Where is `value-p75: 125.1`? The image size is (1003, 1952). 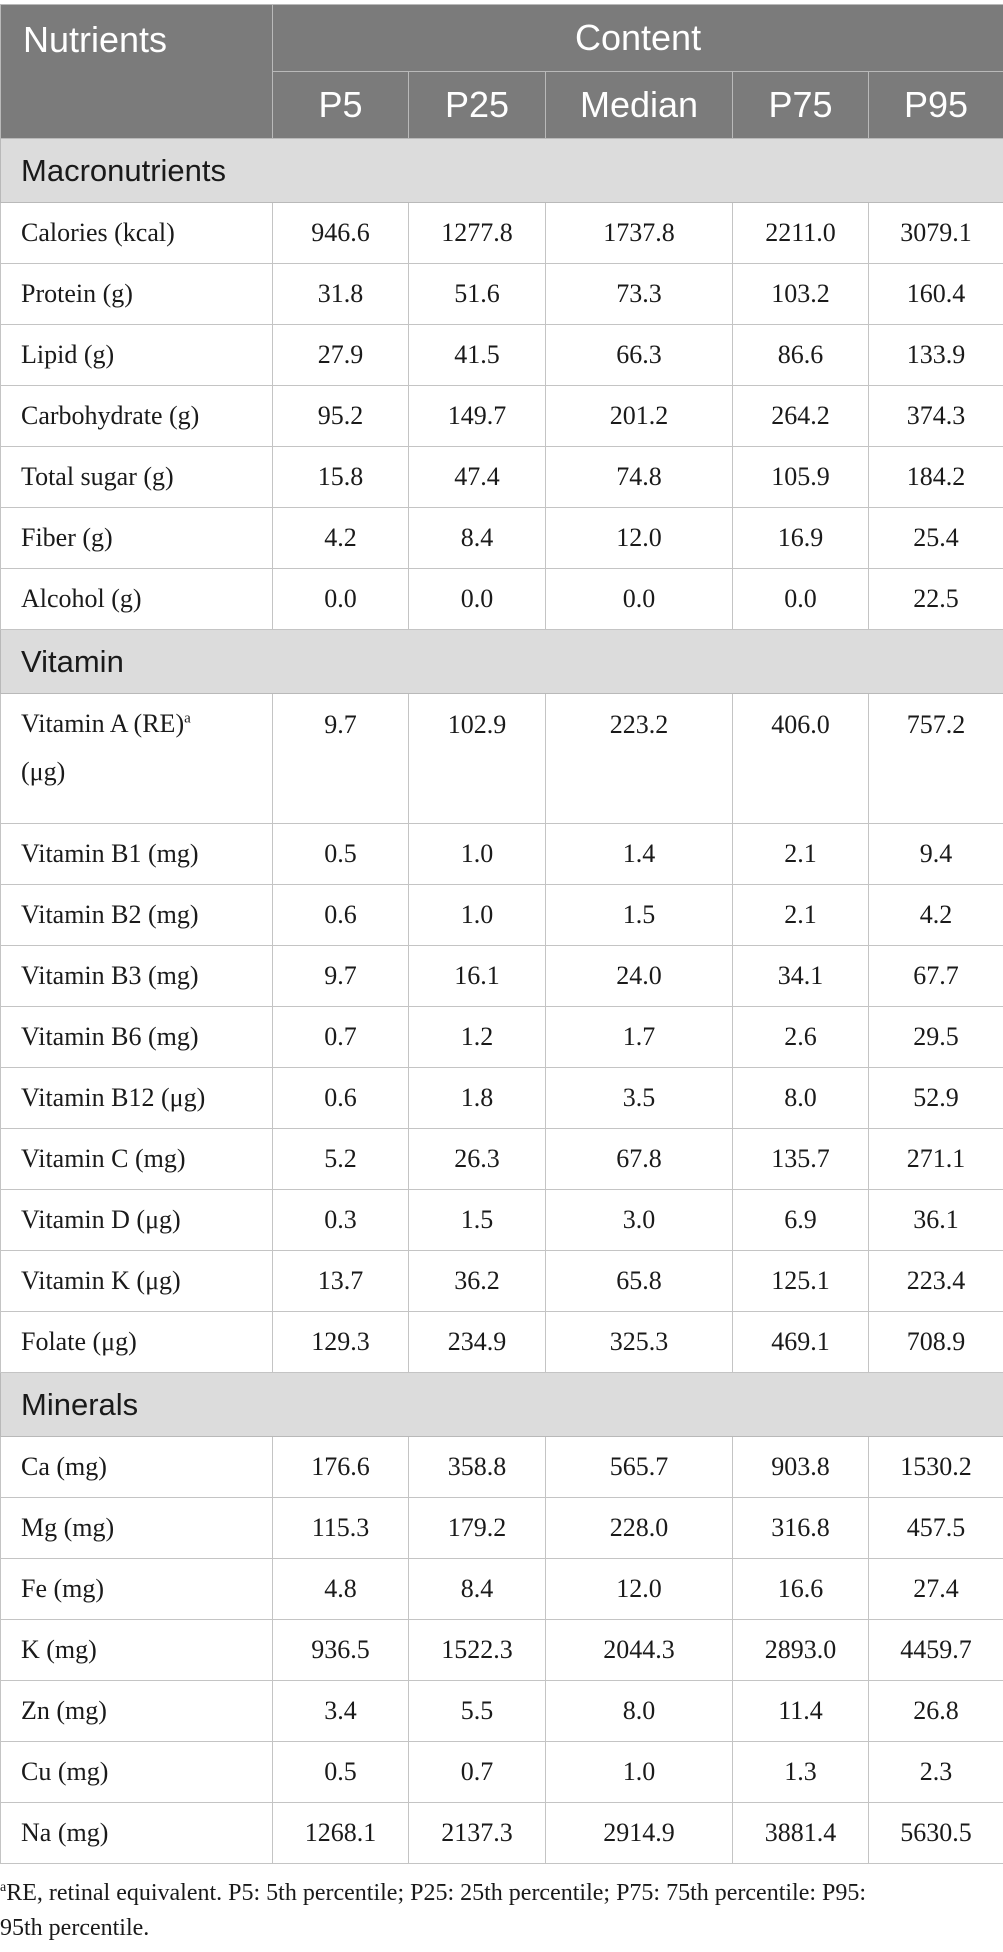
value-p75: 125.1 is located at coordinates (800, 1281).